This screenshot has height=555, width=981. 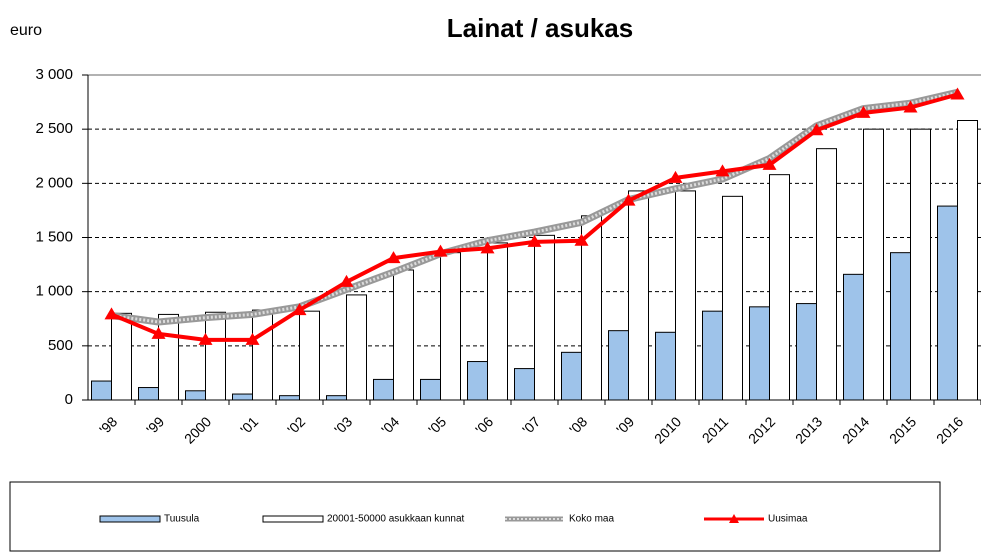 What do you see at coordinates (343, 425) in the screenshot?
I see `x-tick-label: '03` at bounding box center [343, 425].